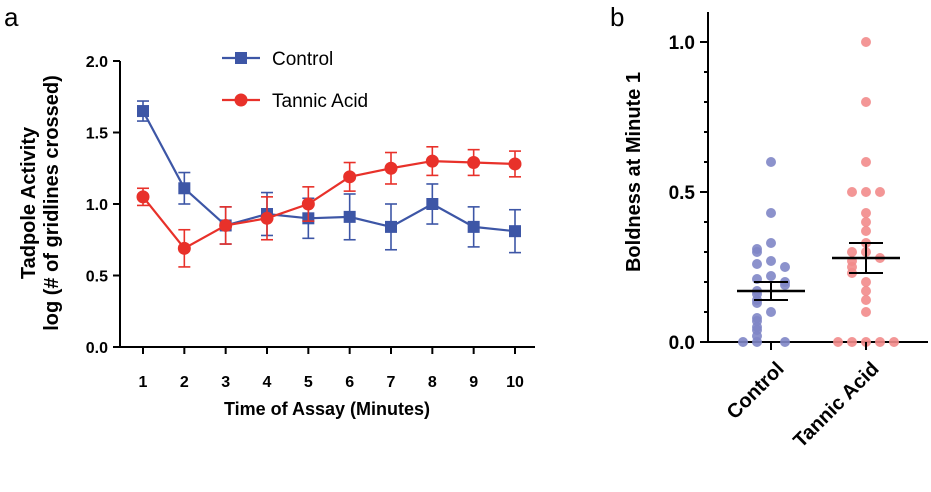  Describe the element at coordinates (267, 382) in the screenshot. I see `x-tick-label: 4` at that location.